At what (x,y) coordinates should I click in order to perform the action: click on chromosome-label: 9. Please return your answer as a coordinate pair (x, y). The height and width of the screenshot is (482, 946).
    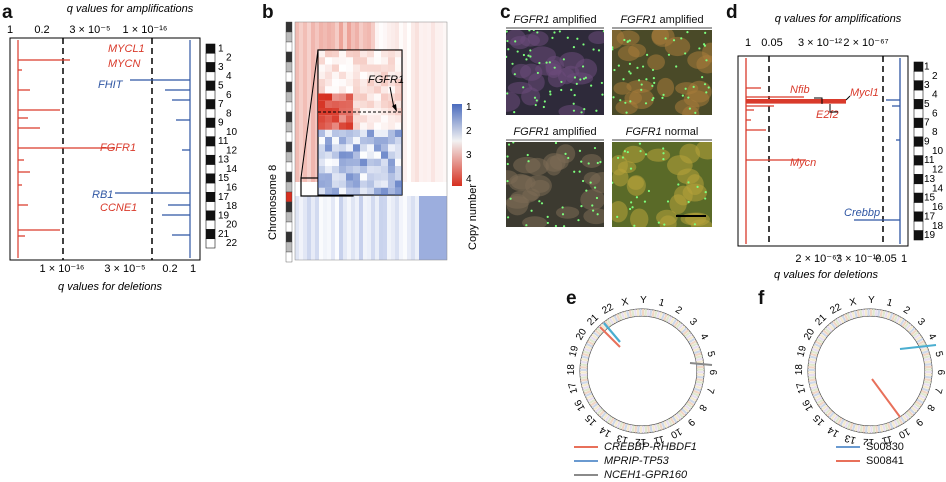
    Looking at the image, I should click on (919, 422).